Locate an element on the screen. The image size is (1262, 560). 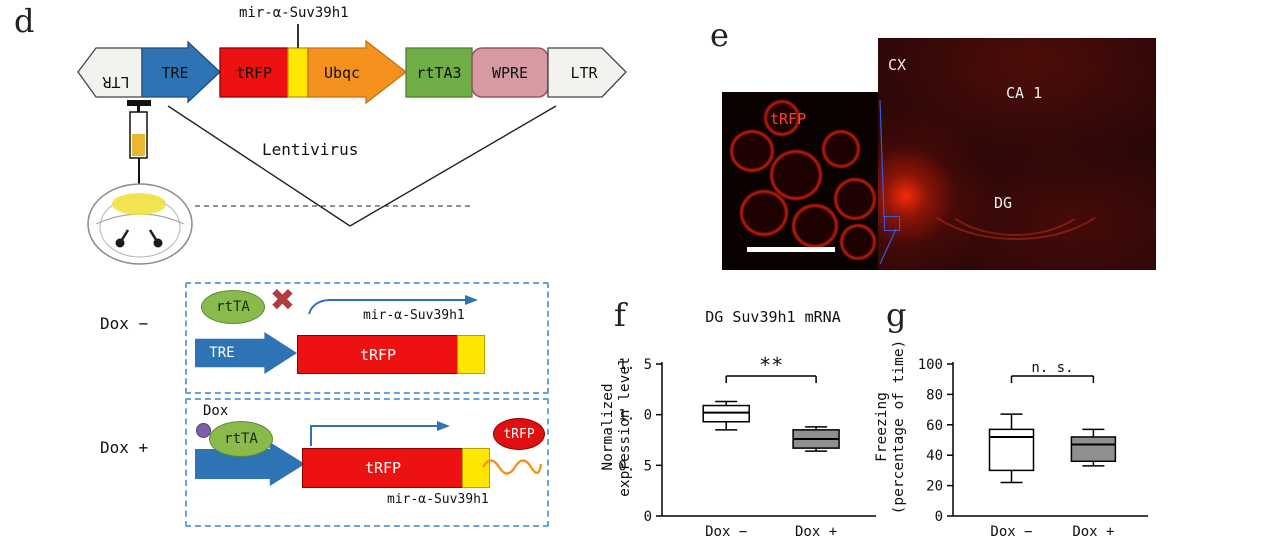
rtta-label: rtTA is located at coordinates (233, 307).